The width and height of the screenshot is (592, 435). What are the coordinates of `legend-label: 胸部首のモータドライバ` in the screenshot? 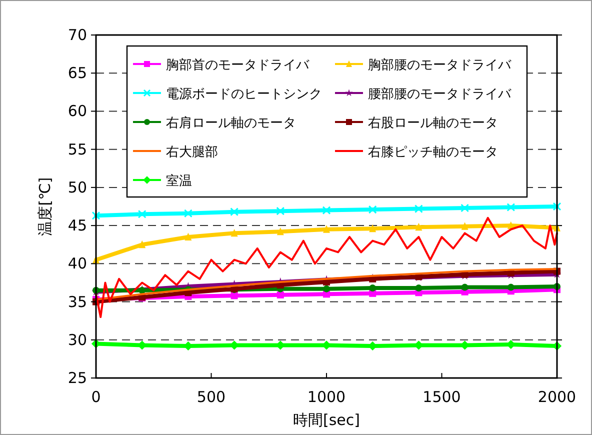 It's located at (238, 65).